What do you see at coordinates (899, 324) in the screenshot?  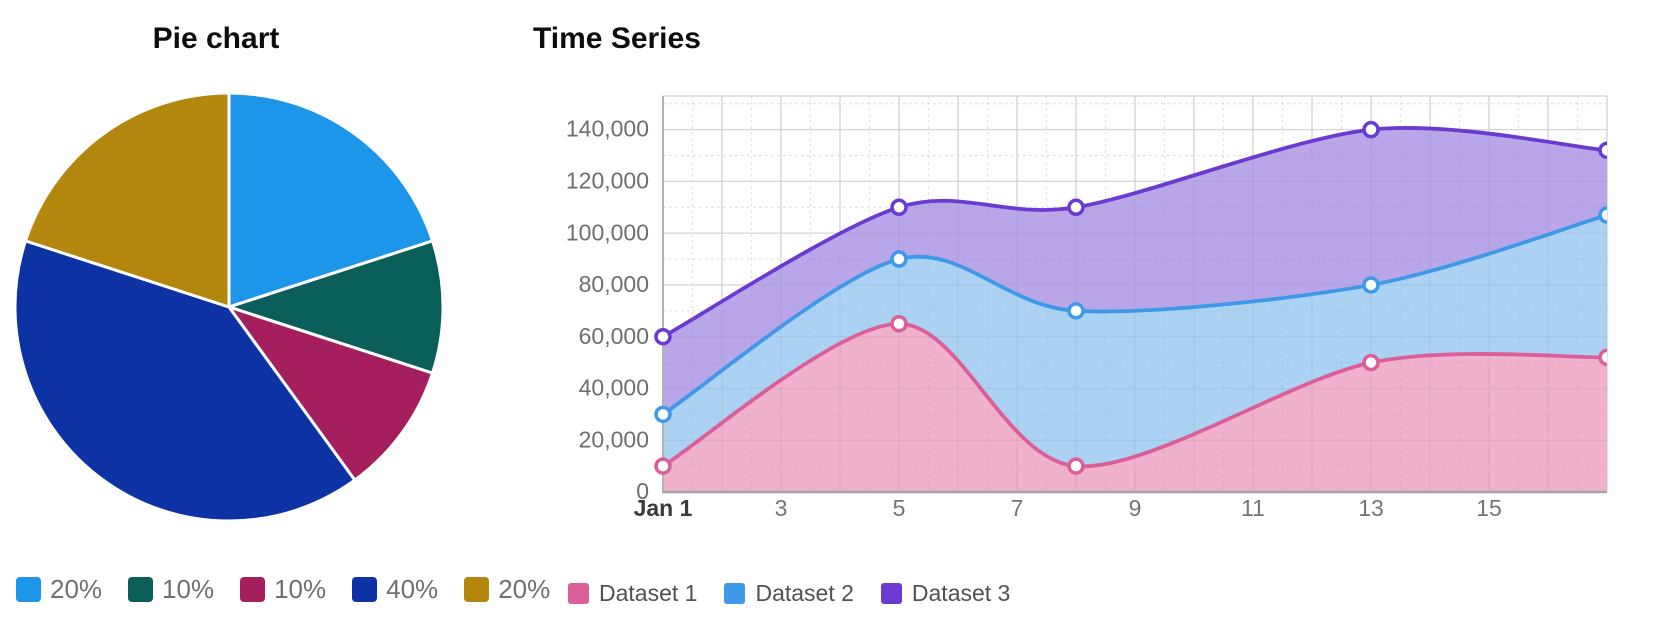 I see `data-point-Dataset 1-day5` at bounding box center [899, 324].